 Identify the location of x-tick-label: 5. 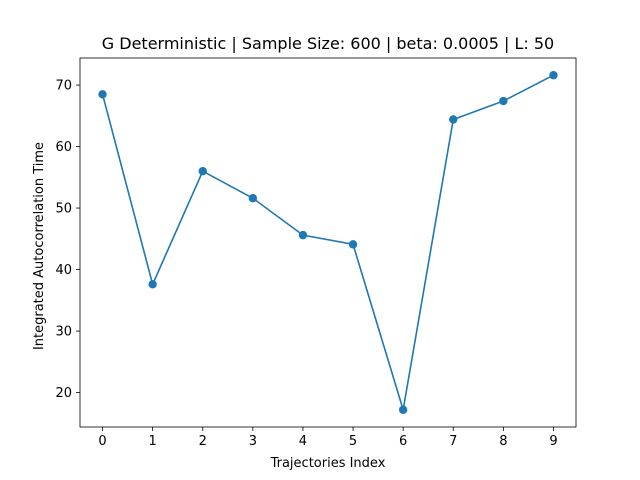
(353, 441).